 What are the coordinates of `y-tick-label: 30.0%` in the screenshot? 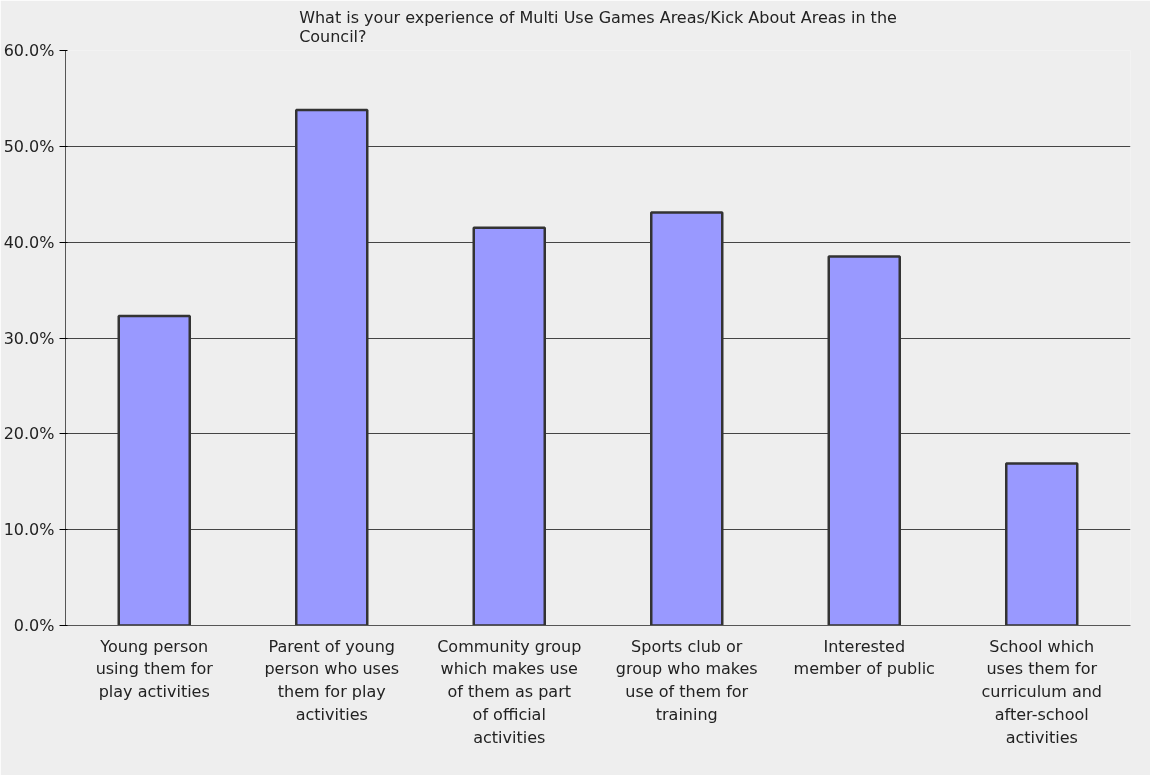 It's located at (29, 338).